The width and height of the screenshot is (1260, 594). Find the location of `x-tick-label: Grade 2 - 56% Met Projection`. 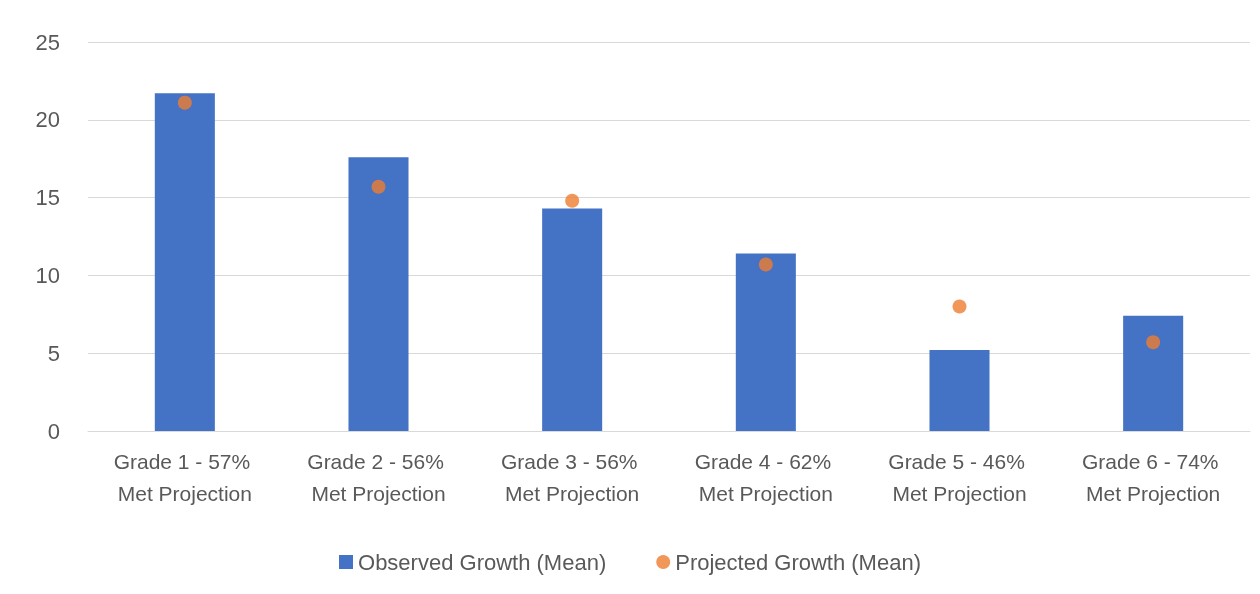

x-tick-label: Grade 2 - 56% Met Projection is located at coordinates (378, 477).